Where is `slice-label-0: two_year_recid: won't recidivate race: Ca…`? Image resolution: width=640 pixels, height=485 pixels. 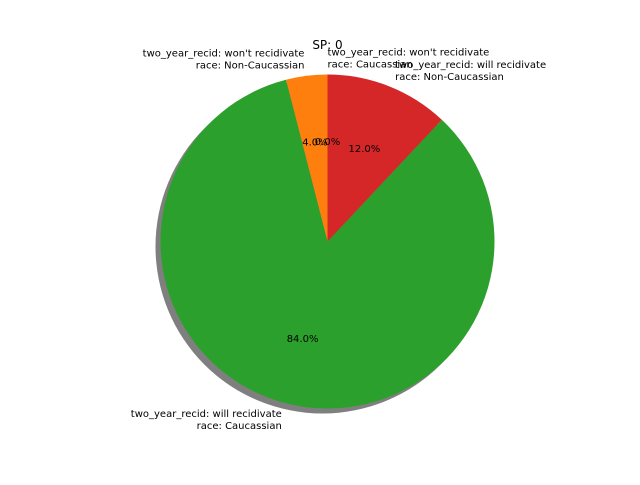
slice-label-0: two_year_recid: won't recidivate race: Ca… is located at coordinates (409, 58).